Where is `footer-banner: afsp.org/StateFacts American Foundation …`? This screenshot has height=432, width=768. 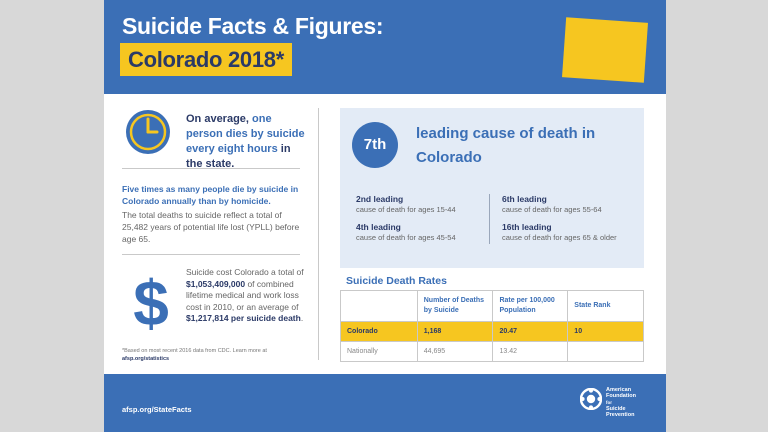
footer-banner: afsp.org/StateFacts American Foundation … is located at coordinates (385, 403).